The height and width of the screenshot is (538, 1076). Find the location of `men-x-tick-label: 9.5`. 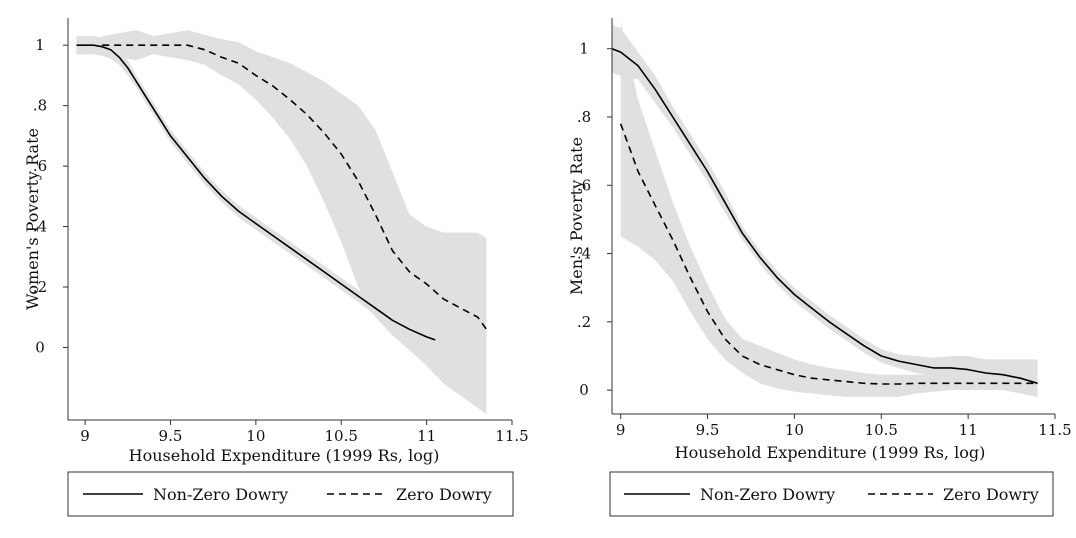

men-x-tick-label: 9.5 is located at coordinates (708, 430).